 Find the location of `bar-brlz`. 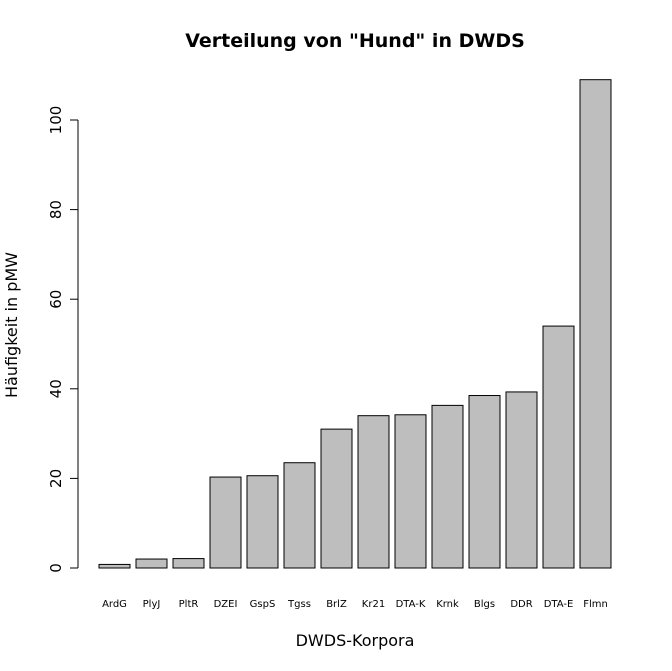

bar-brlz is located at coordinates (336, 498).